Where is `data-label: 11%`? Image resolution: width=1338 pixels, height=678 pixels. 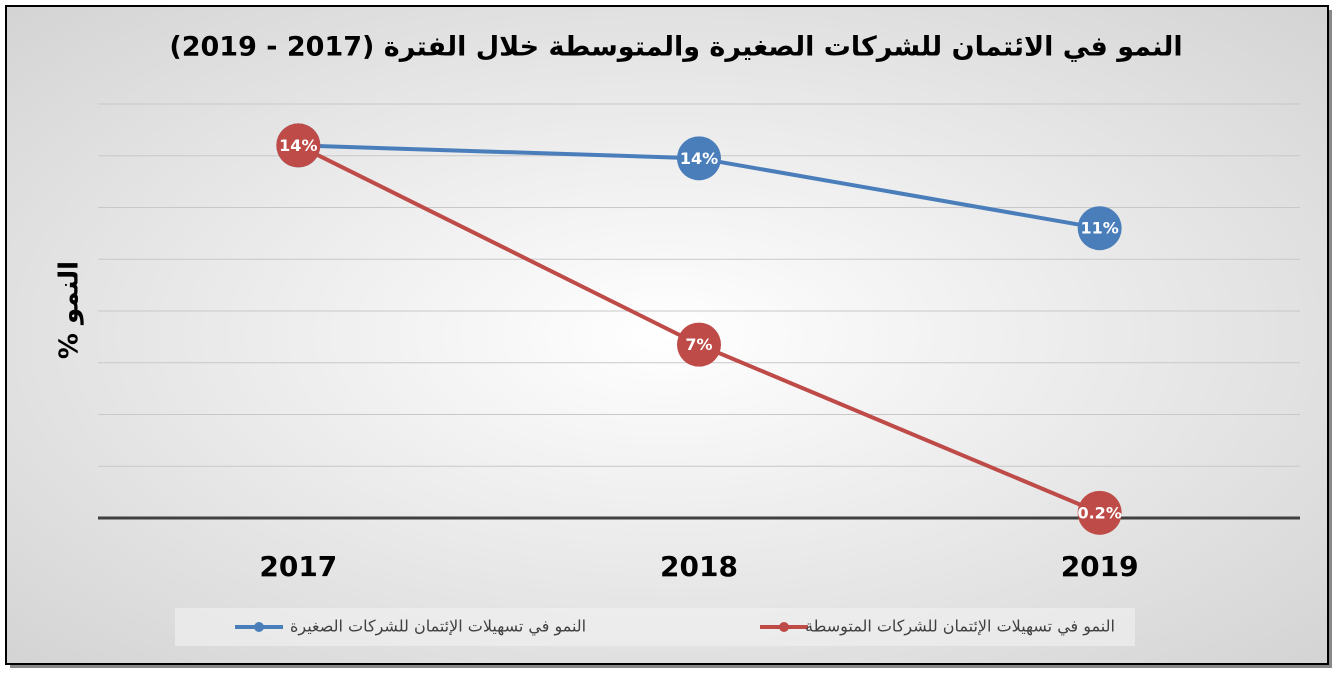
data-label: 11% is located at coordinates (1100, 228).